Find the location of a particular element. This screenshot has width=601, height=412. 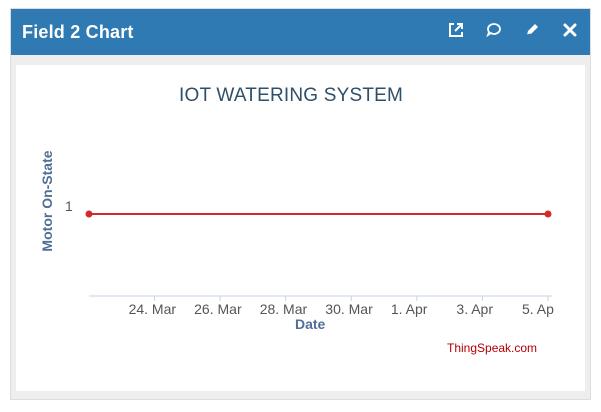

x-tick-label: 1. Apr is located at coordinates (409, 309).